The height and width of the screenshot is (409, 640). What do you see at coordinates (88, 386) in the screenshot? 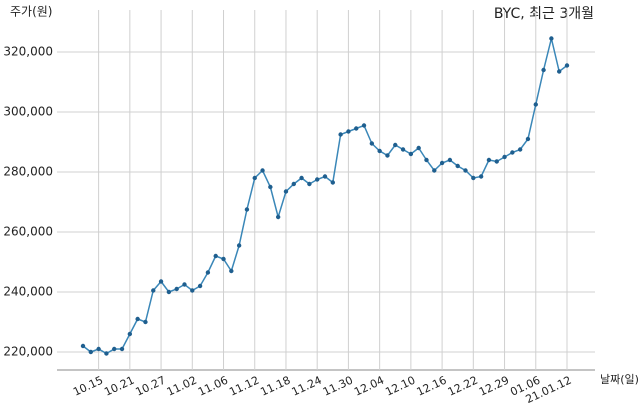
I see `x-tick-label: 10.15` at bounding box center [88, 386].